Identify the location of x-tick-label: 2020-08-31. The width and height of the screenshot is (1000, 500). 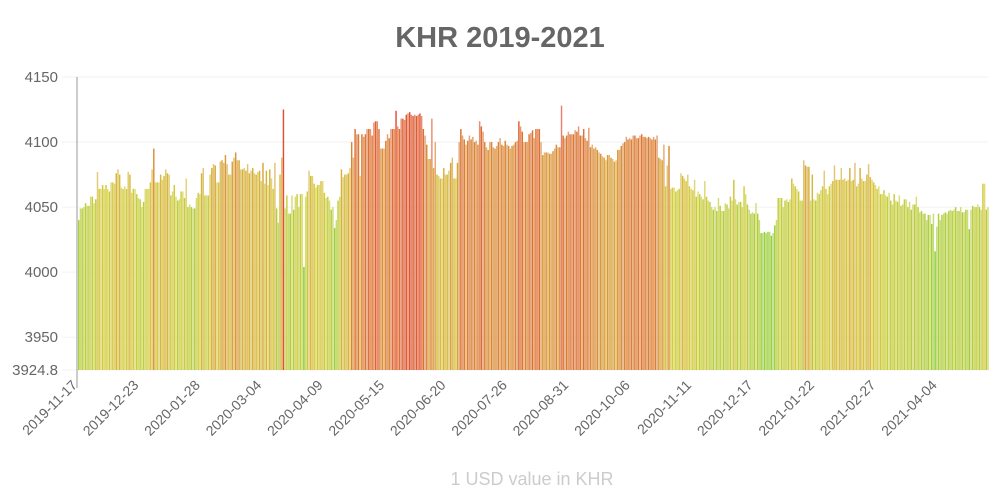
(540, 408).